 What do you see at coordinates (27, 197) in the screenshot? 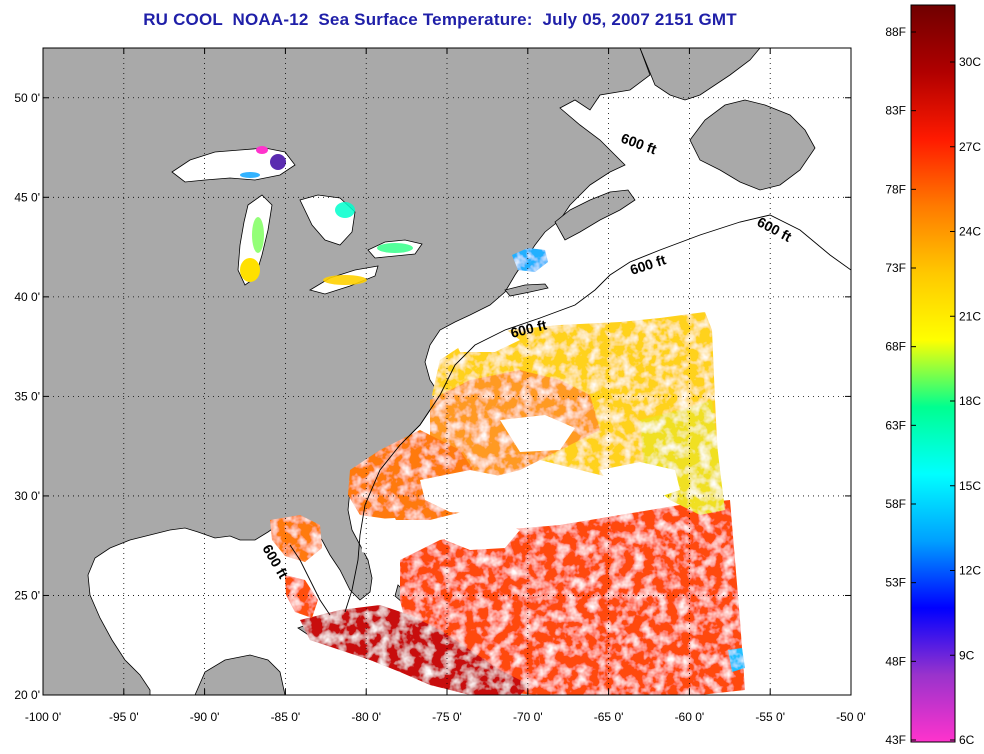
I see `lat-tick-label: 45 0'` at bounding box center [27, 197].